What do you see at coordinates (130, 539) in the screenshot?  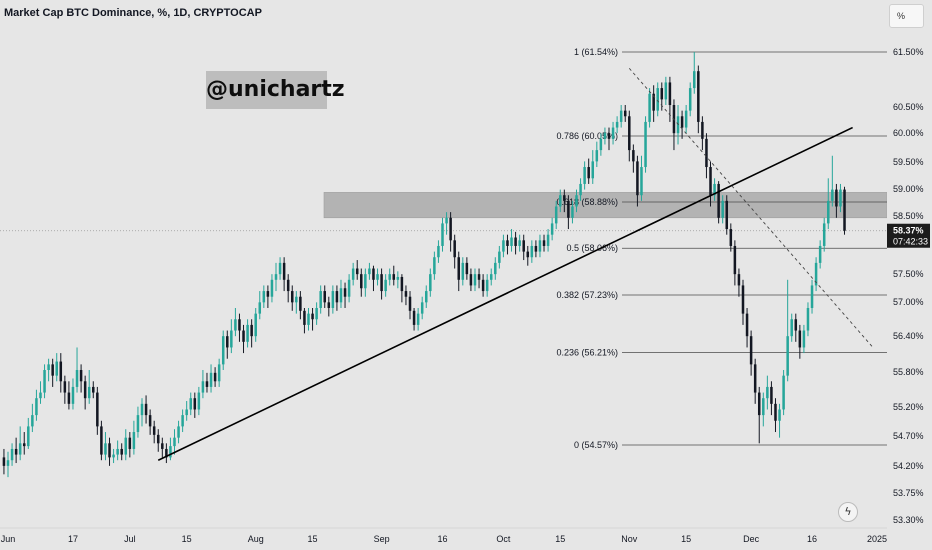 I see `time-tick-label: Jul` at bounding box center [130, 539].